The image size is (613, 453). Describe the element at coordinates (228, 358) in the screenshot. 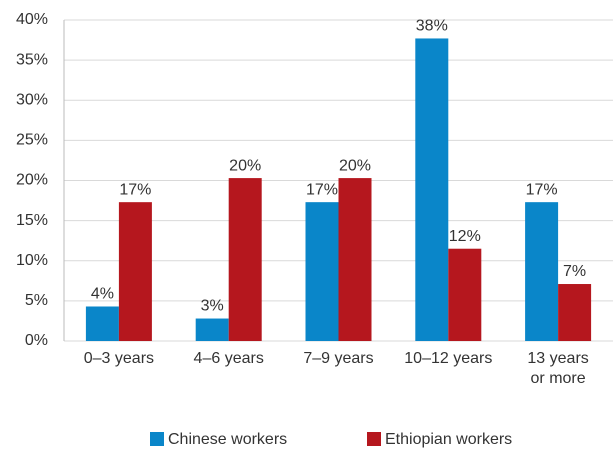

I see `x-tick-label: 4–6 years` at that location.